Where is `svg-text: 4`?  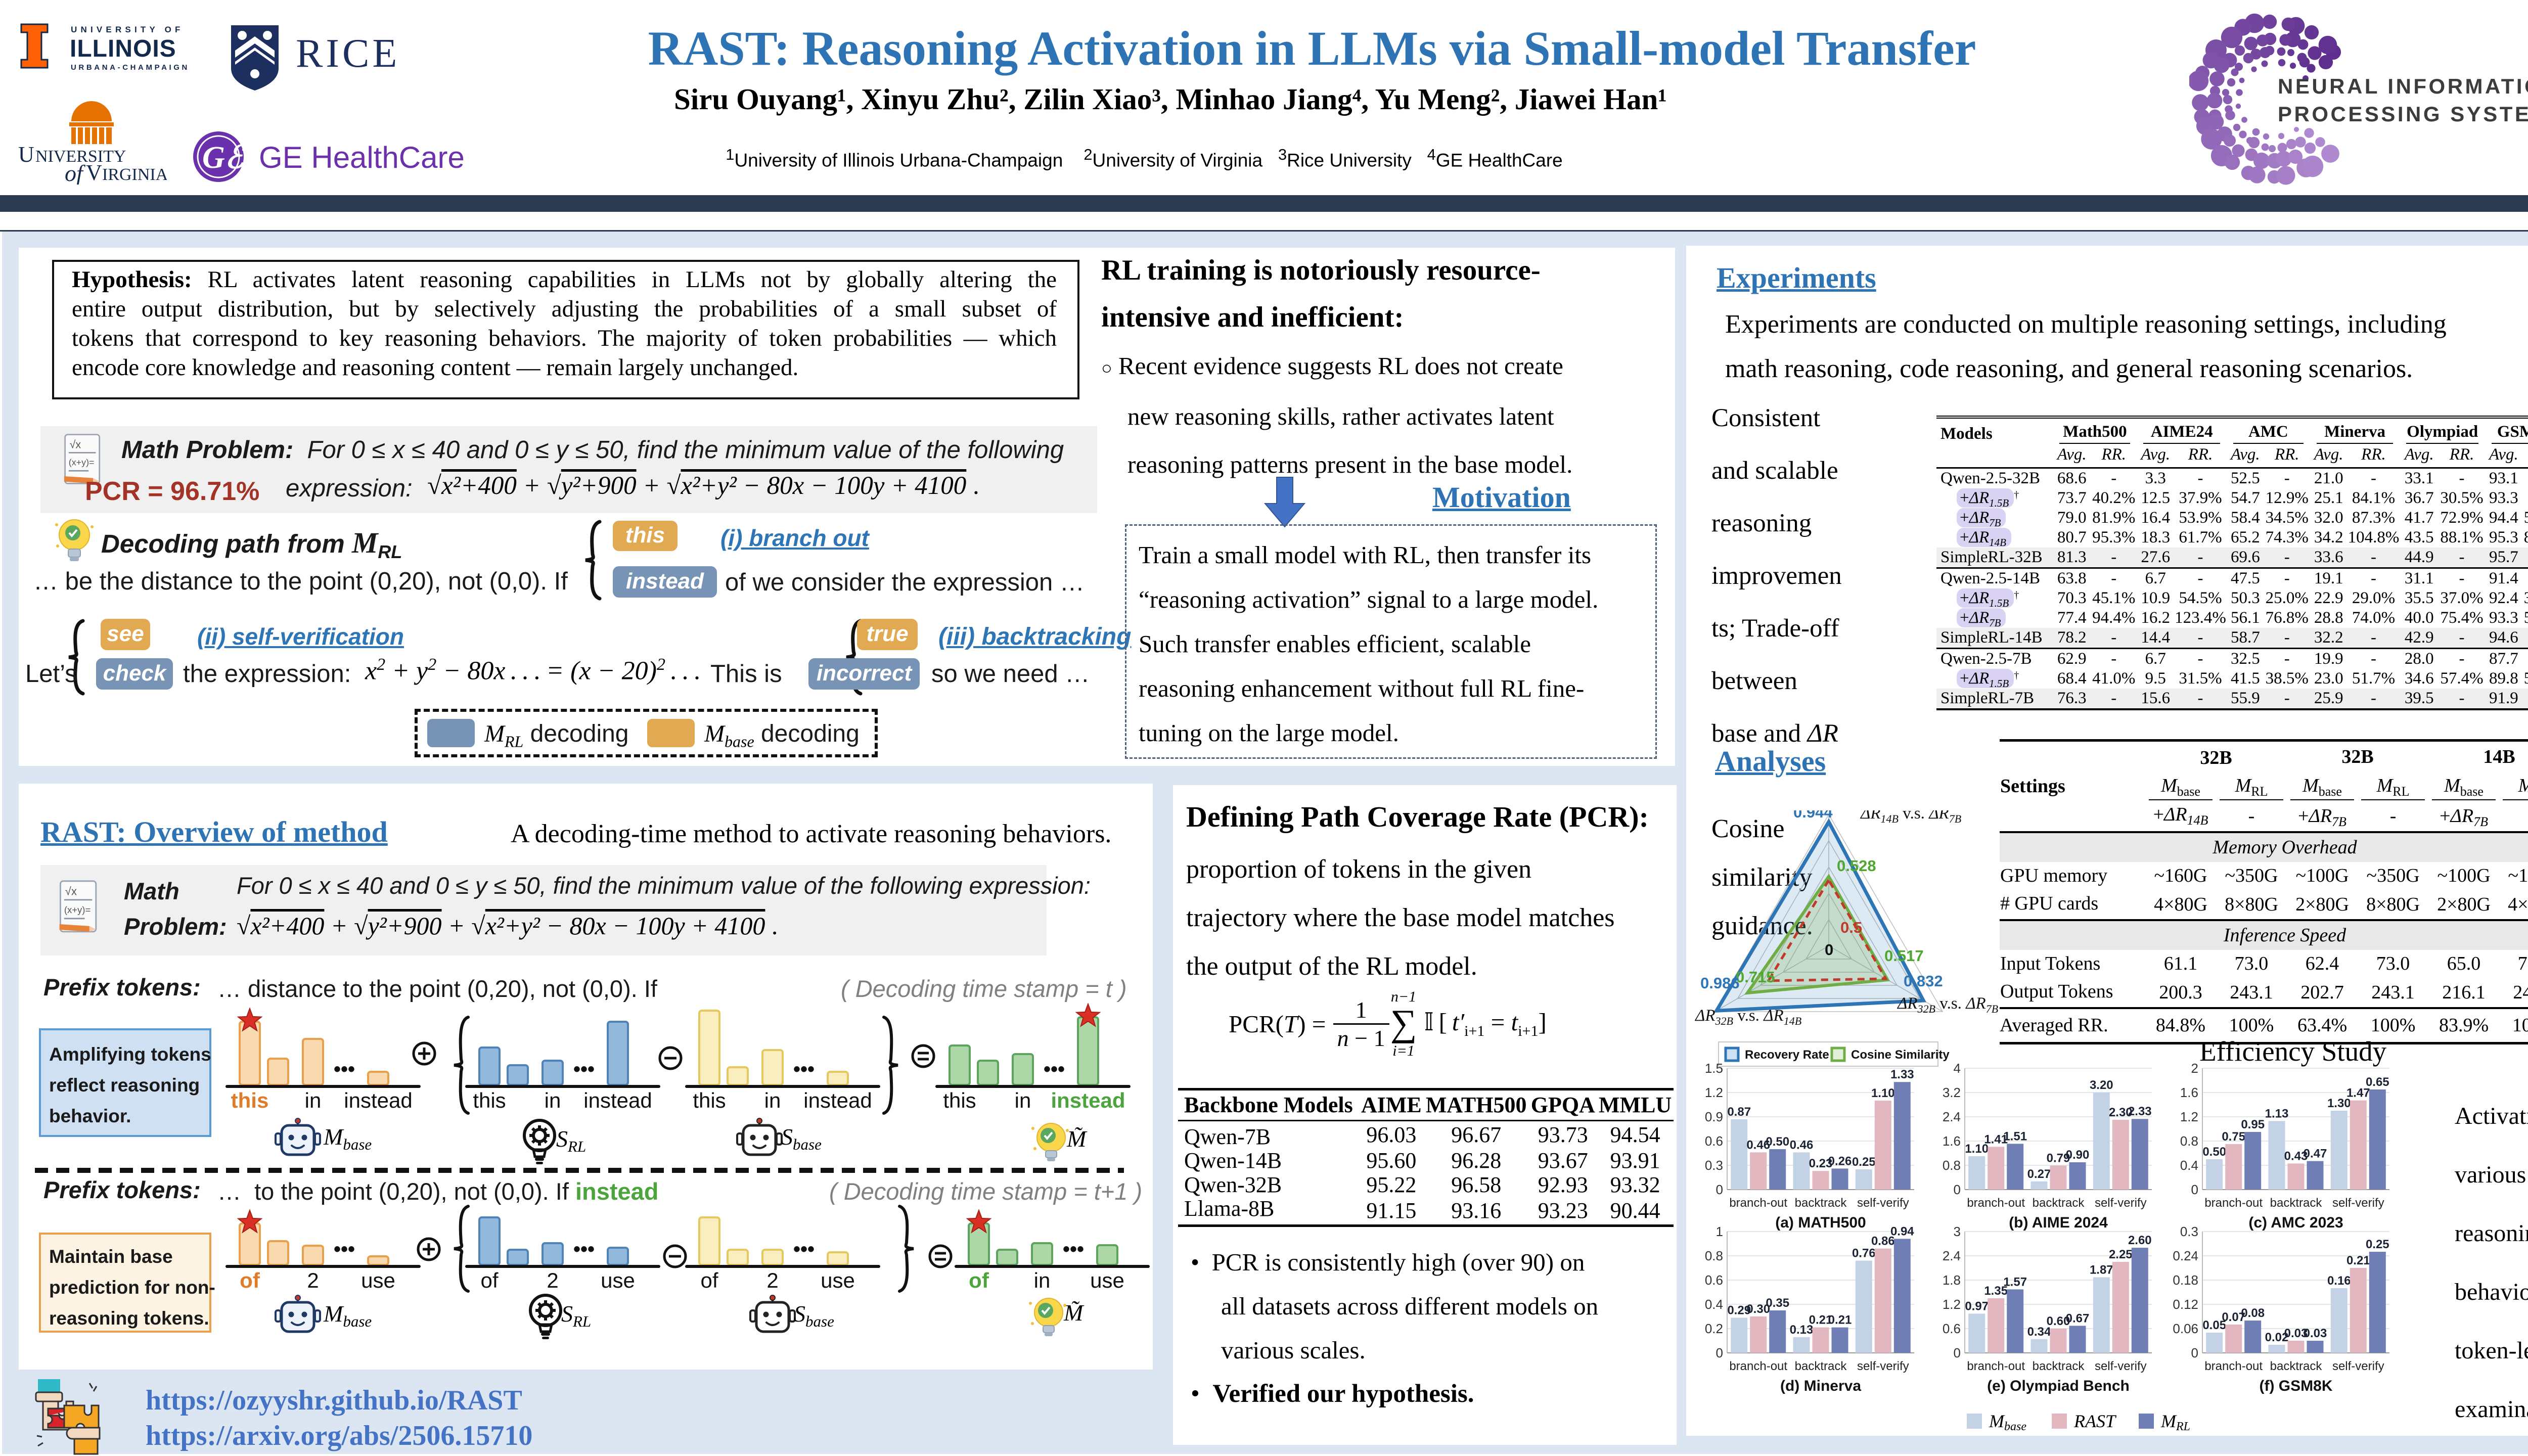 svg-text: 4 is located at coordinates (1958, 1068).